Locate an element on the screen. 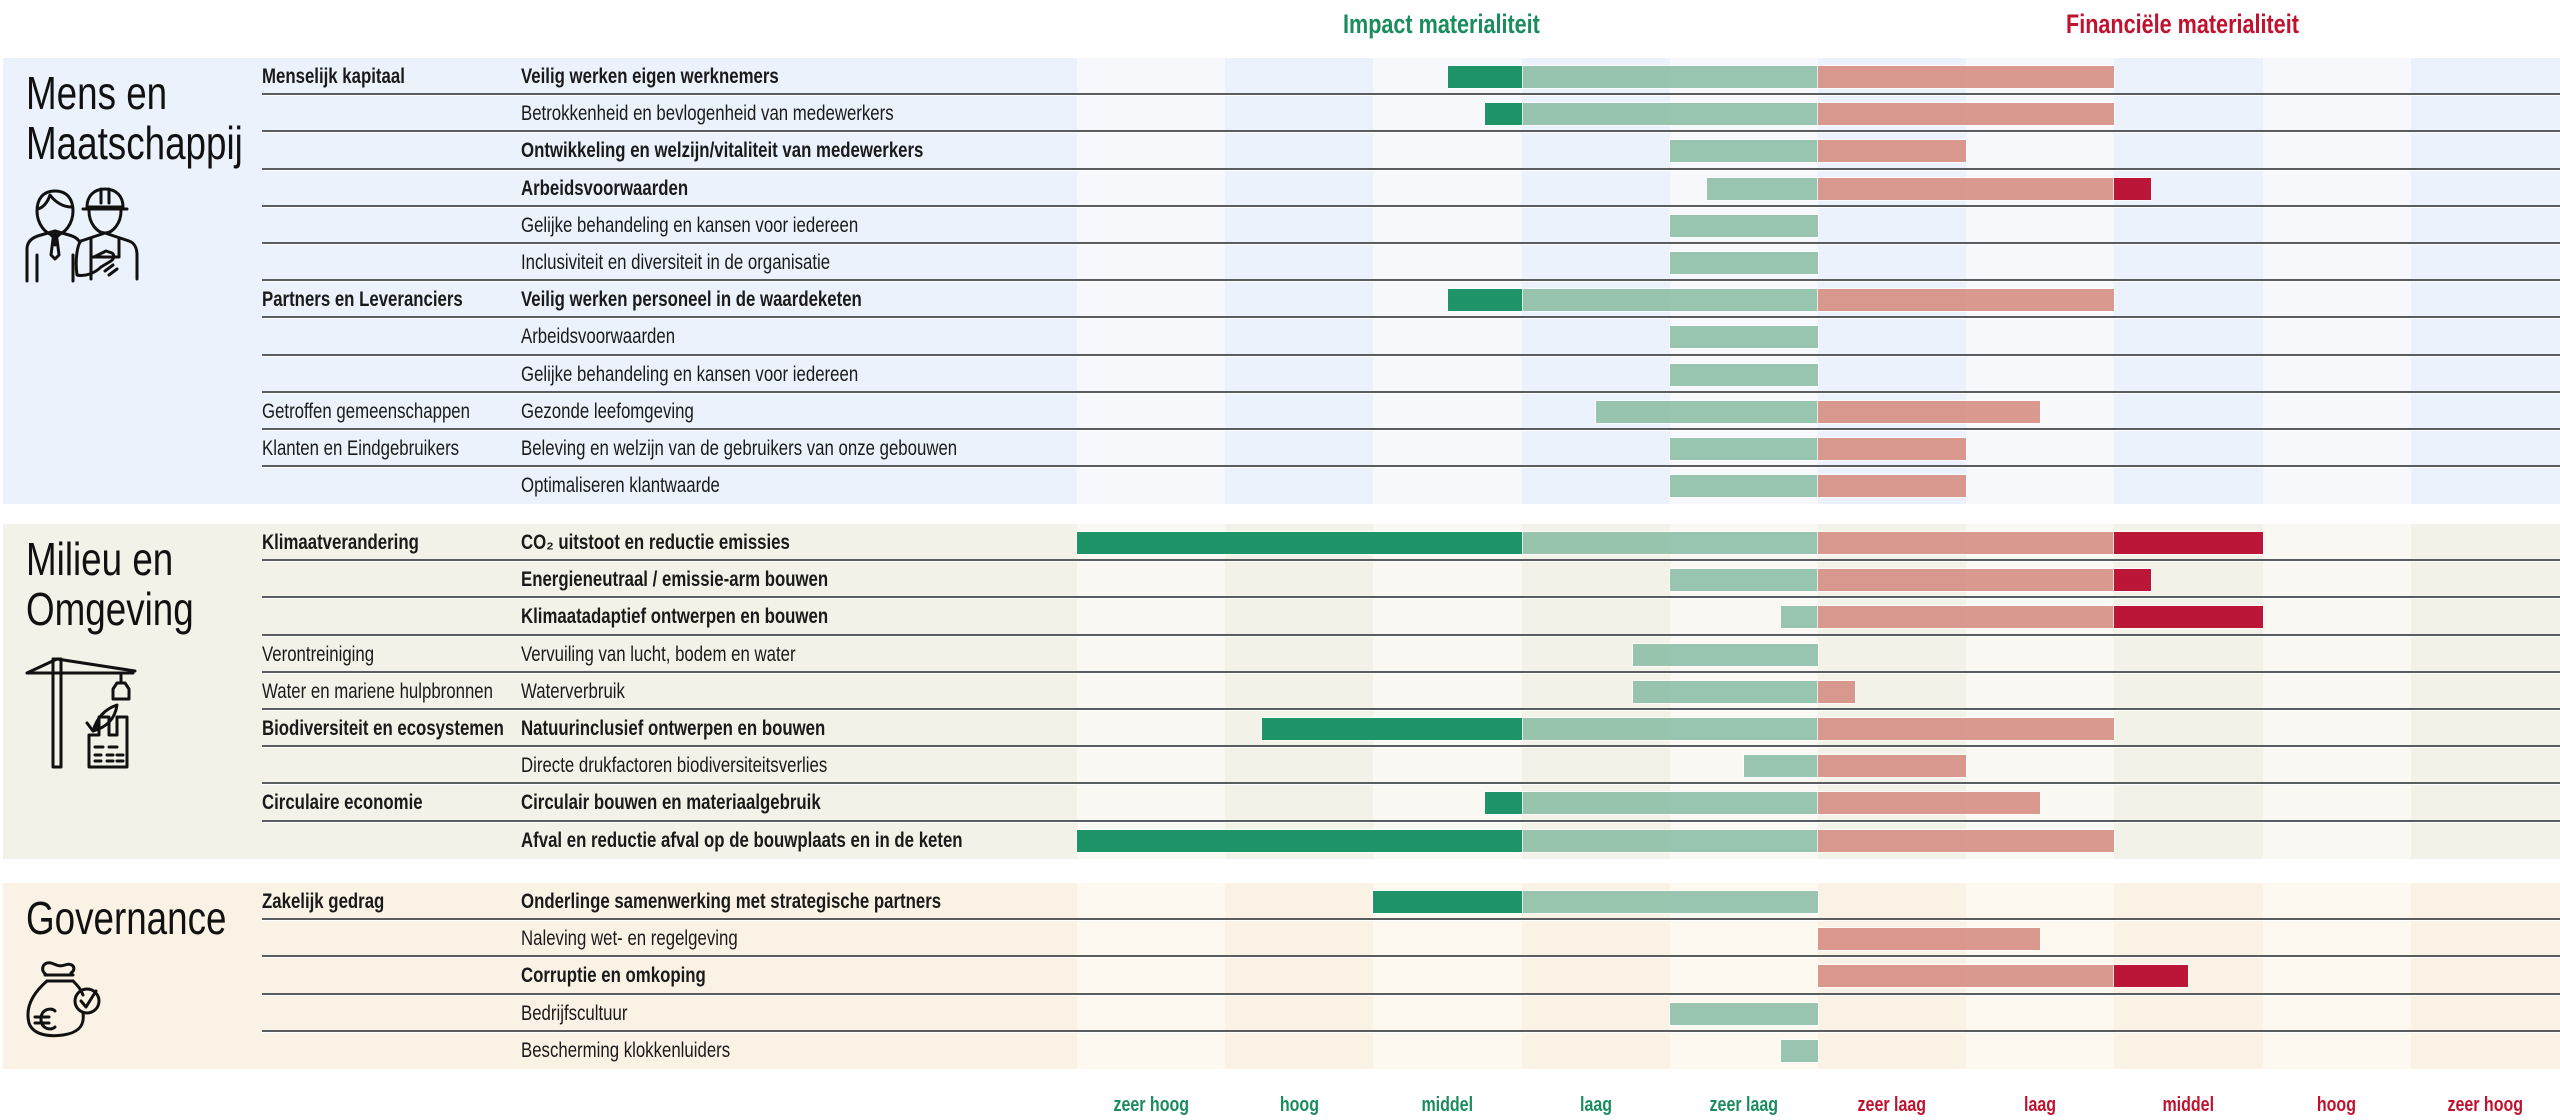 This screenshot has height=1120, width=2560. axis-label-financial: middel is located at coordinates (2188, 1105).